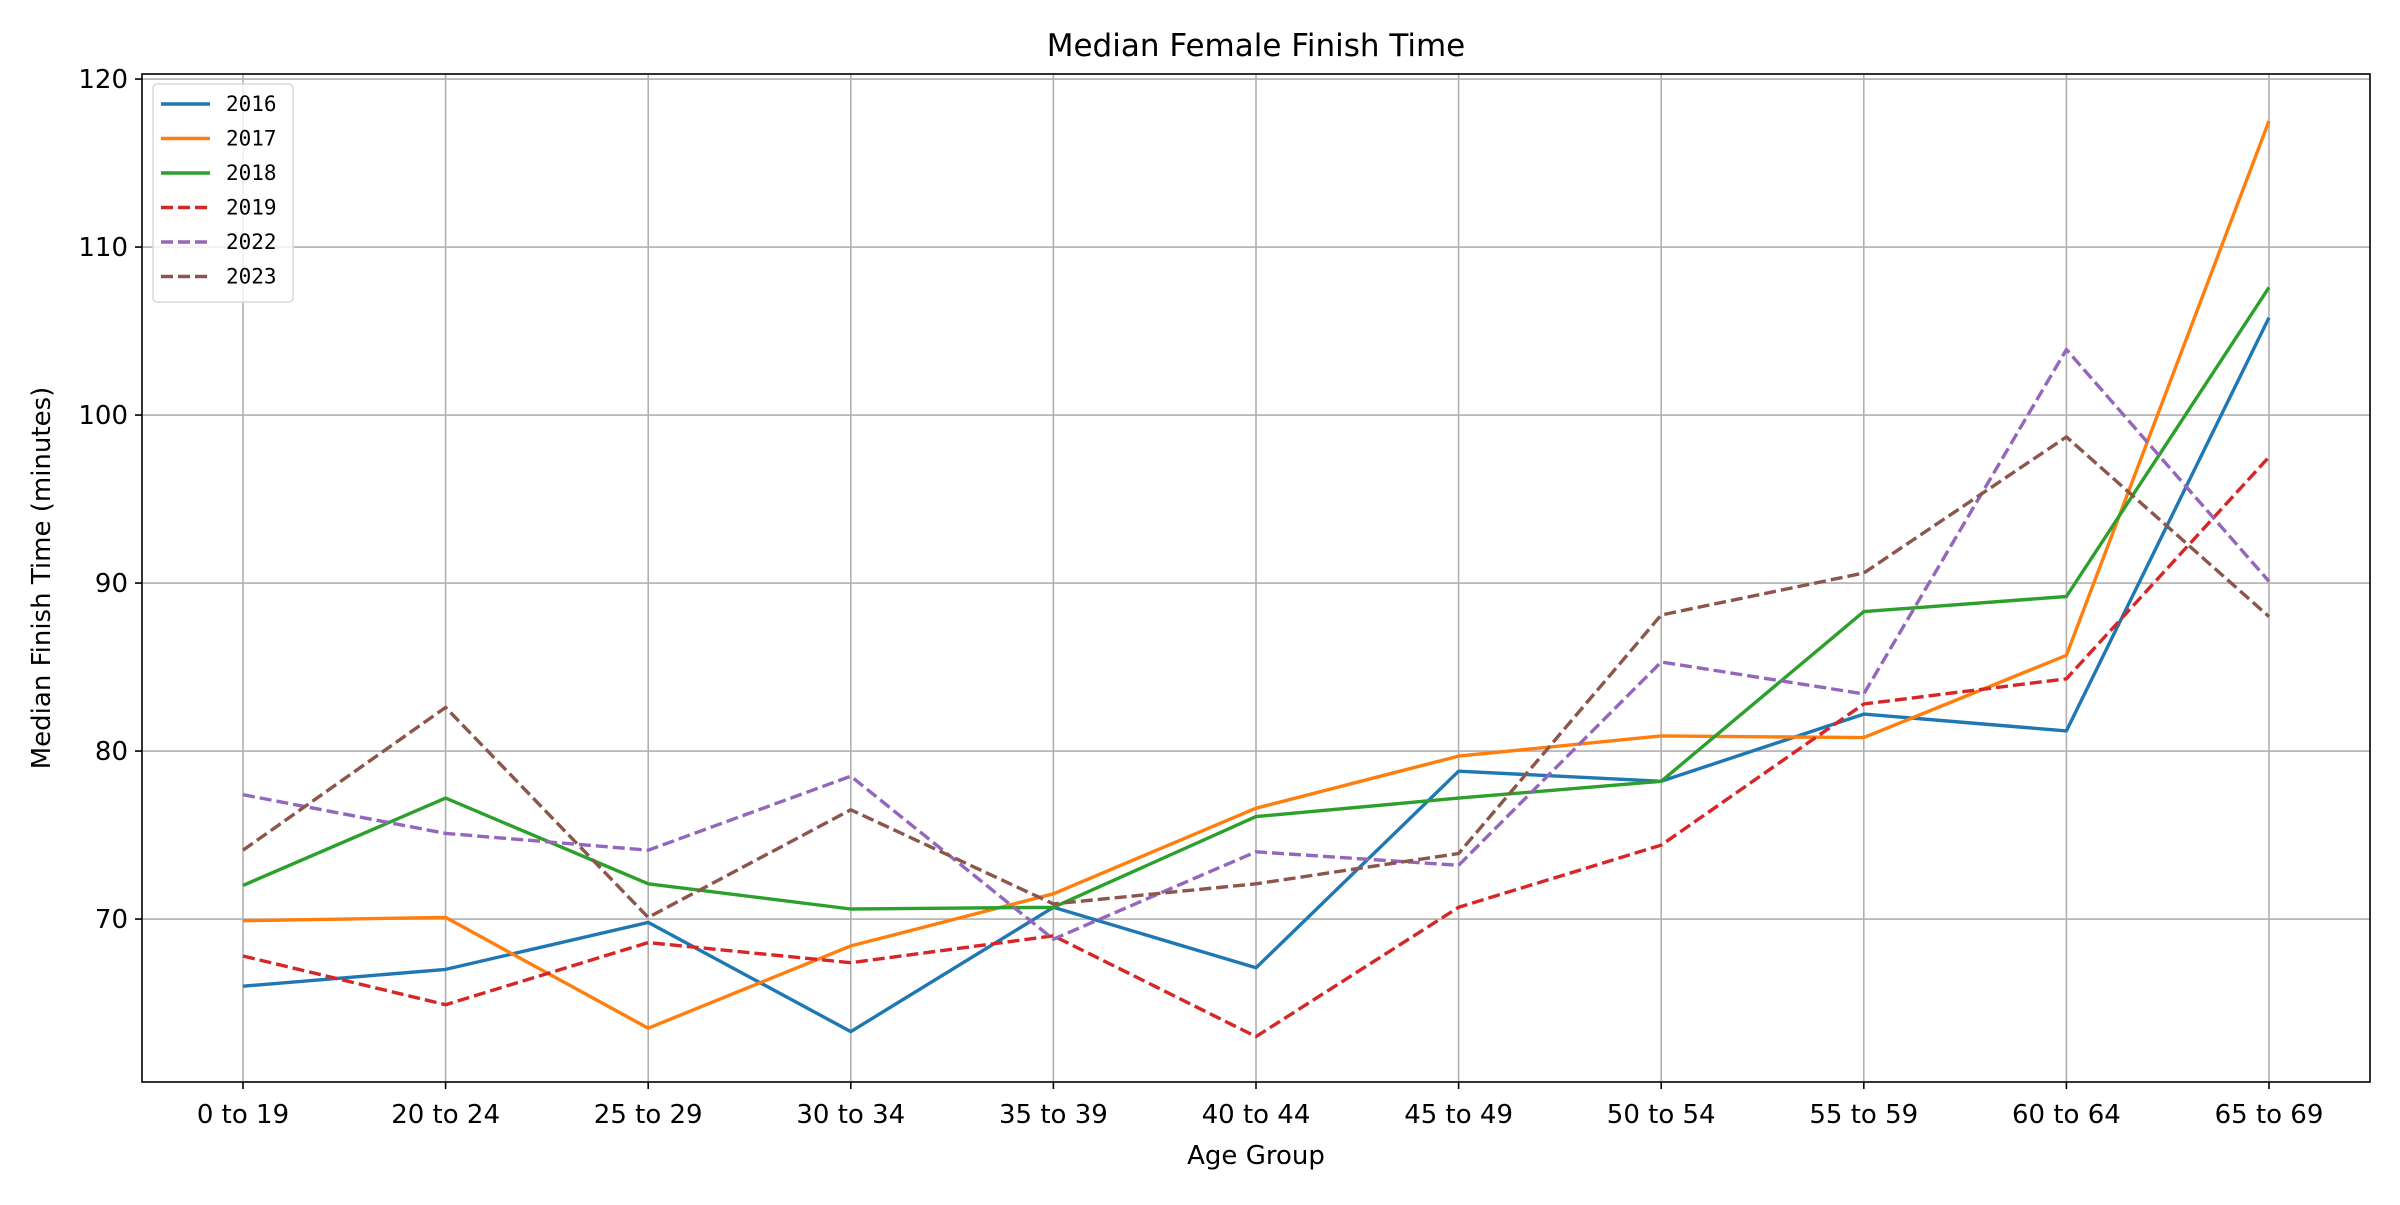 The height and width of the screenshot is (1205, 2400). Describe the element at coordinates (251, 208) in the screenshot. I see `legend-label-2019: 2019` at that location.